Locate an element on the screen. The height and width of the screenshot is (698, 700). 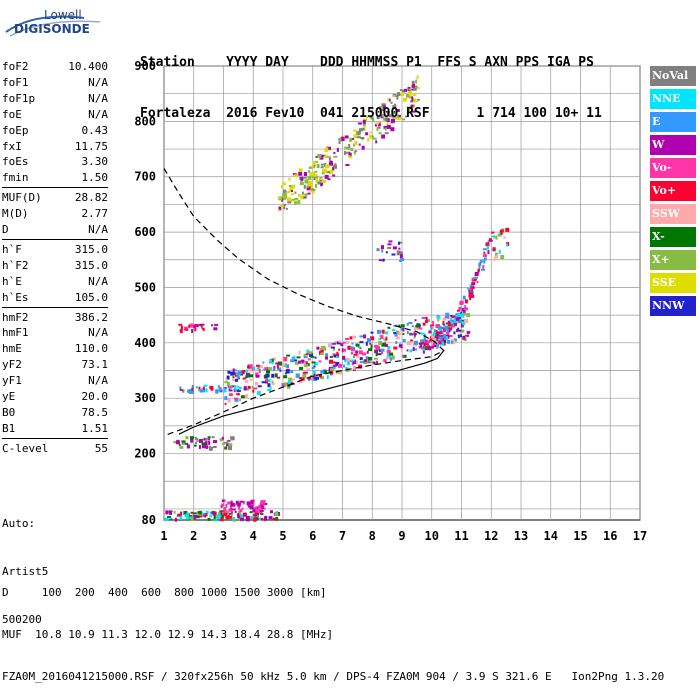
param-row: MUF(D) 28.82 is located at coordinates (55, 197).